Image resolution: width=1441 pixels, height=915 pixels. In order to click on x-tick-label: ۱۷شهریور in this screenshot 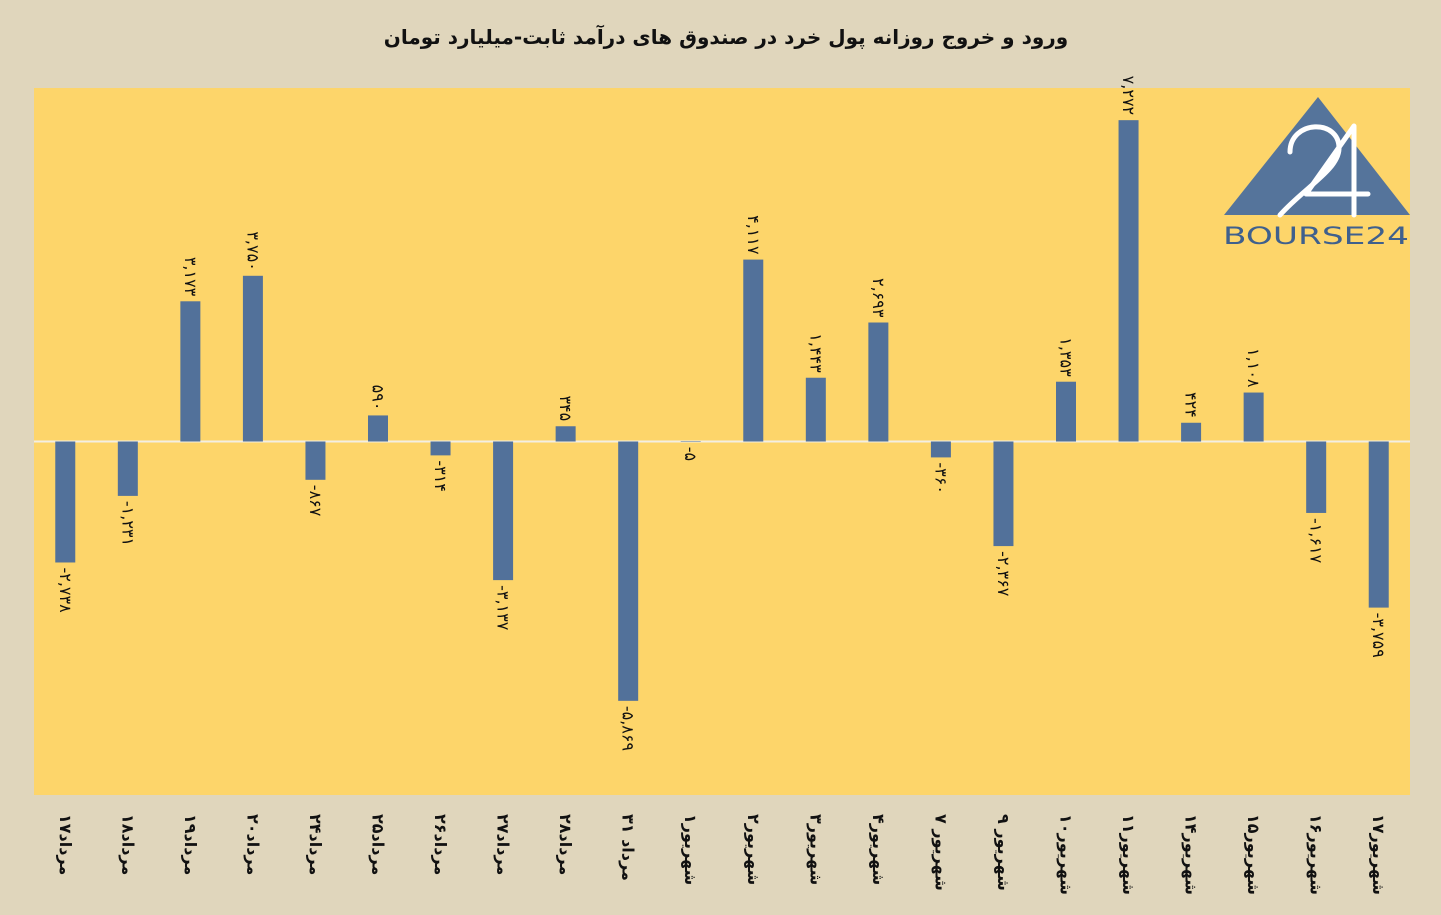, I will do `click(1378, 854)`.